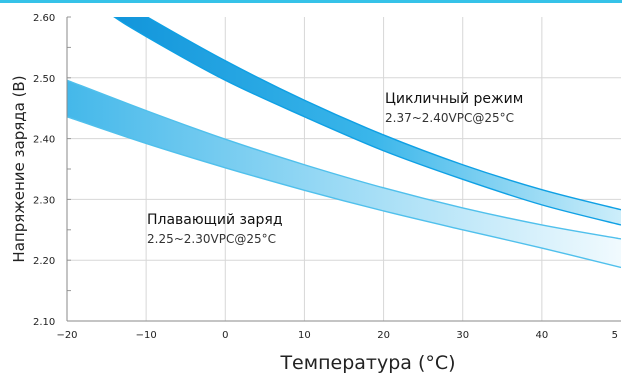 The width and height of the screenshot is (622, 379). I want to click on x-tick-label: 10, so click(304, 335).